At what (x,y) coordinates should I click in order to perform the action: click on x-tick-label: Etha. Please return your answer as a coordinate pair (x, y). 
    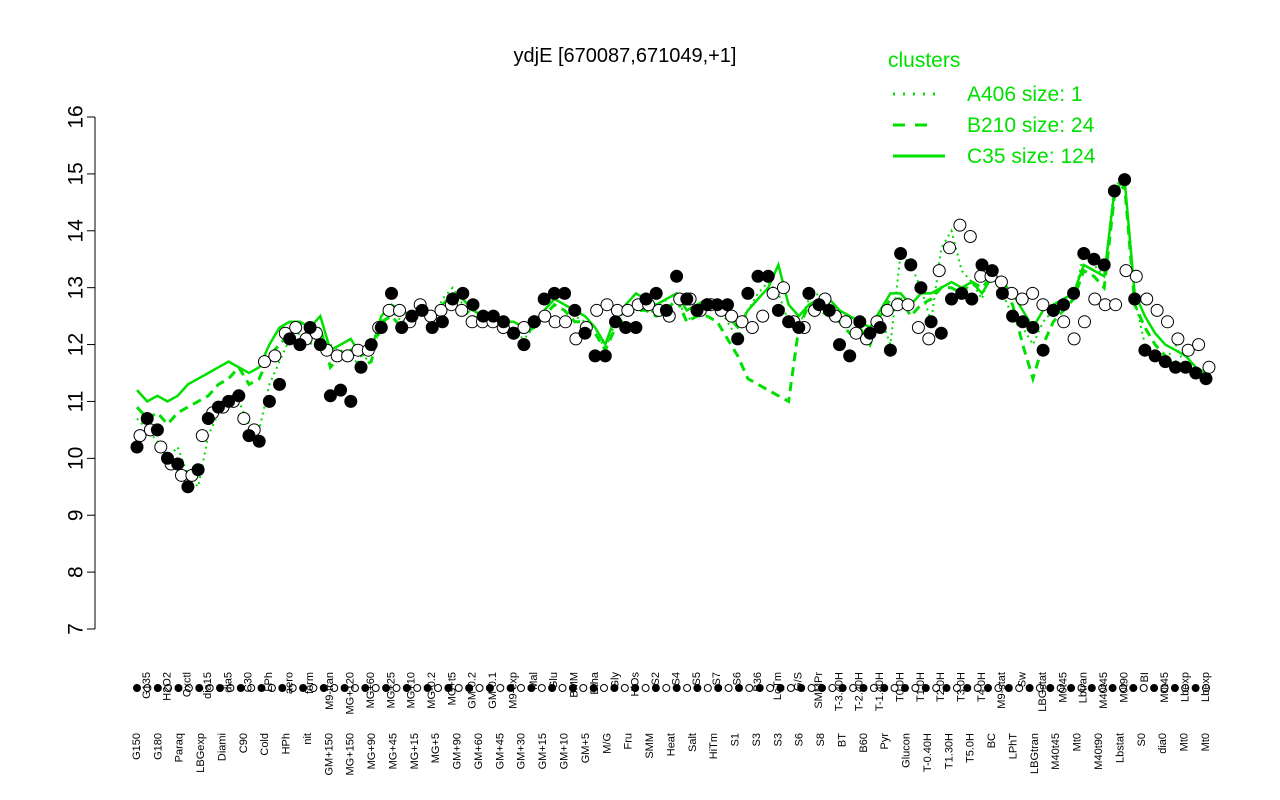
    Looking at the image, I should click on (595, 683).